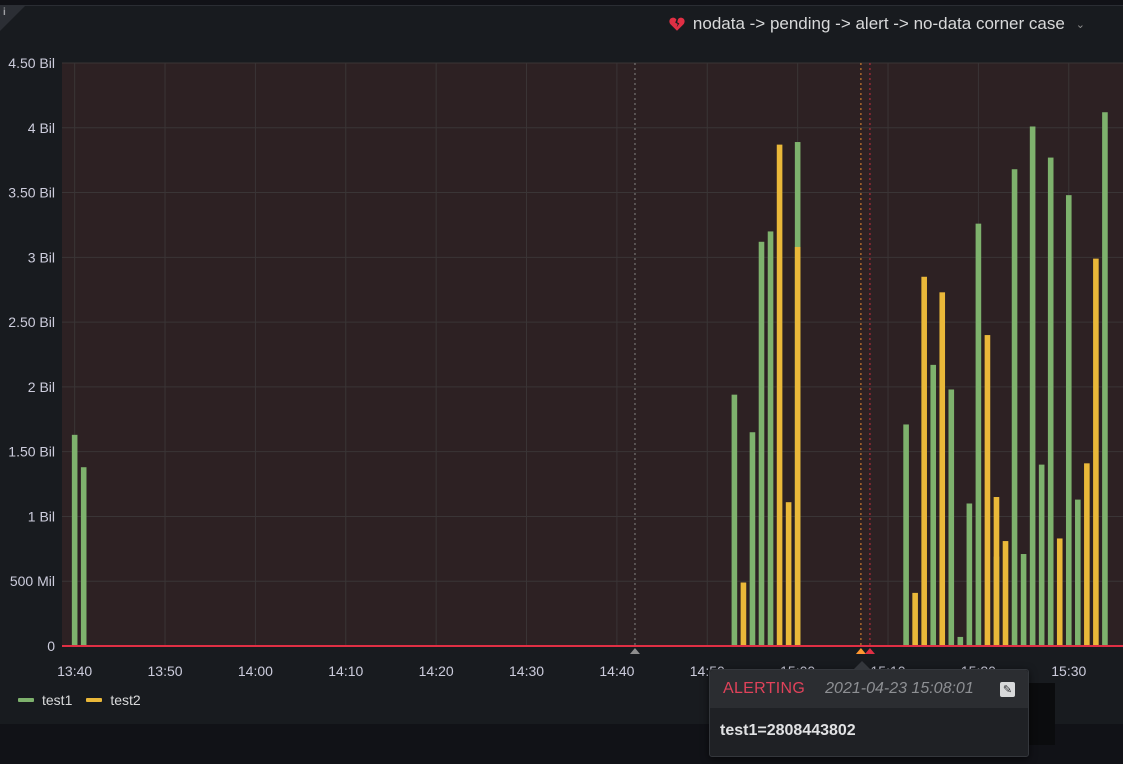 This screenshot has width=1123, height=764. Describe the element at coordinates (788, 730) in the screenshot. I see `tooltip-body: test1=2808443802` at that location.